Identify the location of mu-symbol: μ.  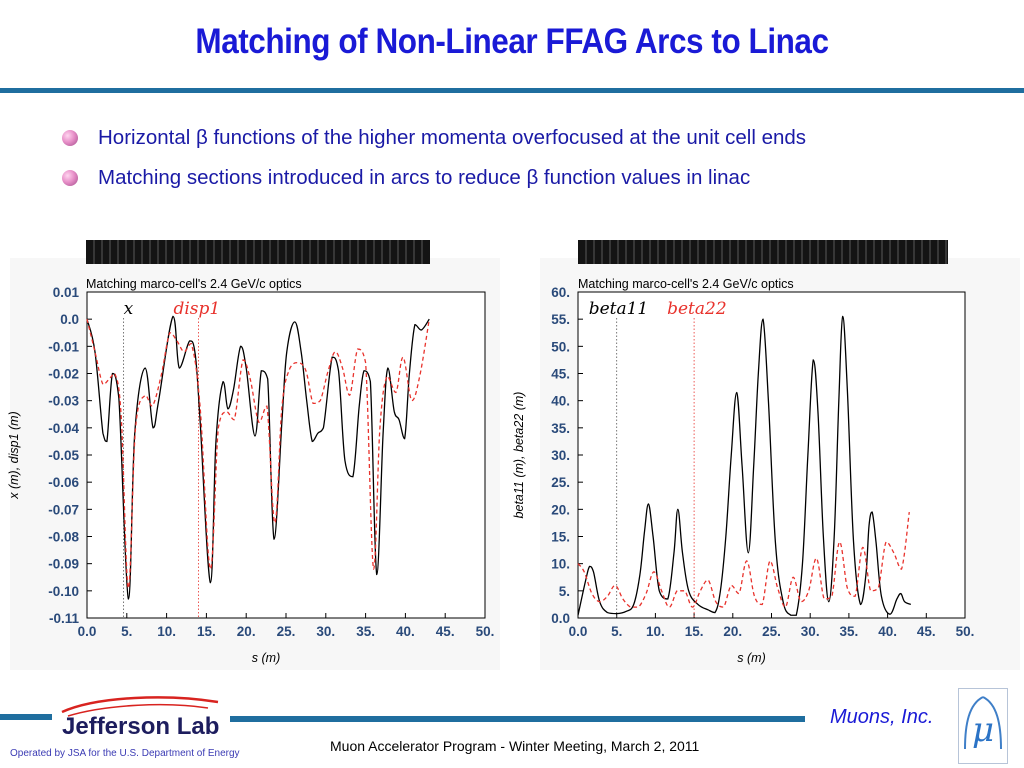
(983, 730).